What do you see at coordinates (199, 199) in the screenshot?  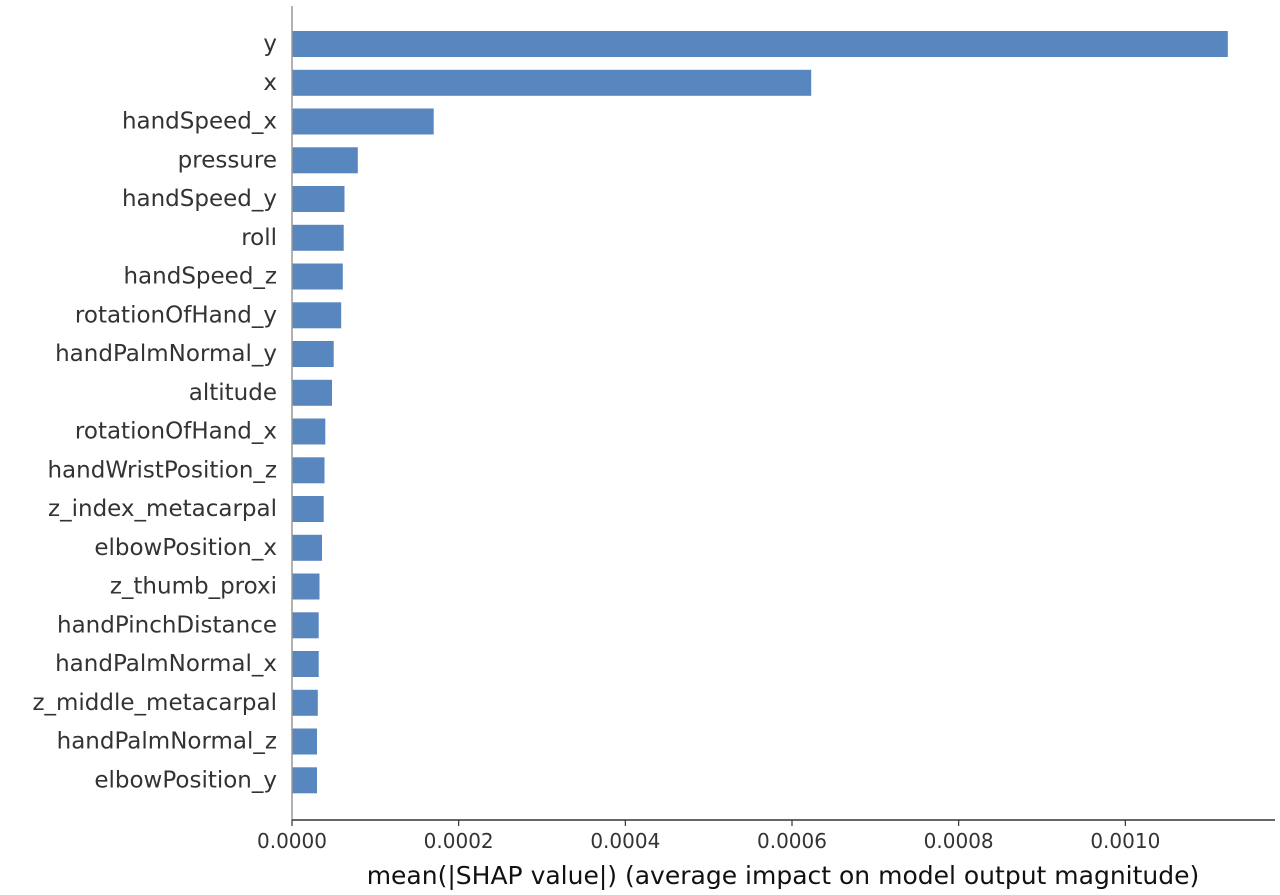 I see `feature-label: handSpeed_y` at bounding box center [199, 199].